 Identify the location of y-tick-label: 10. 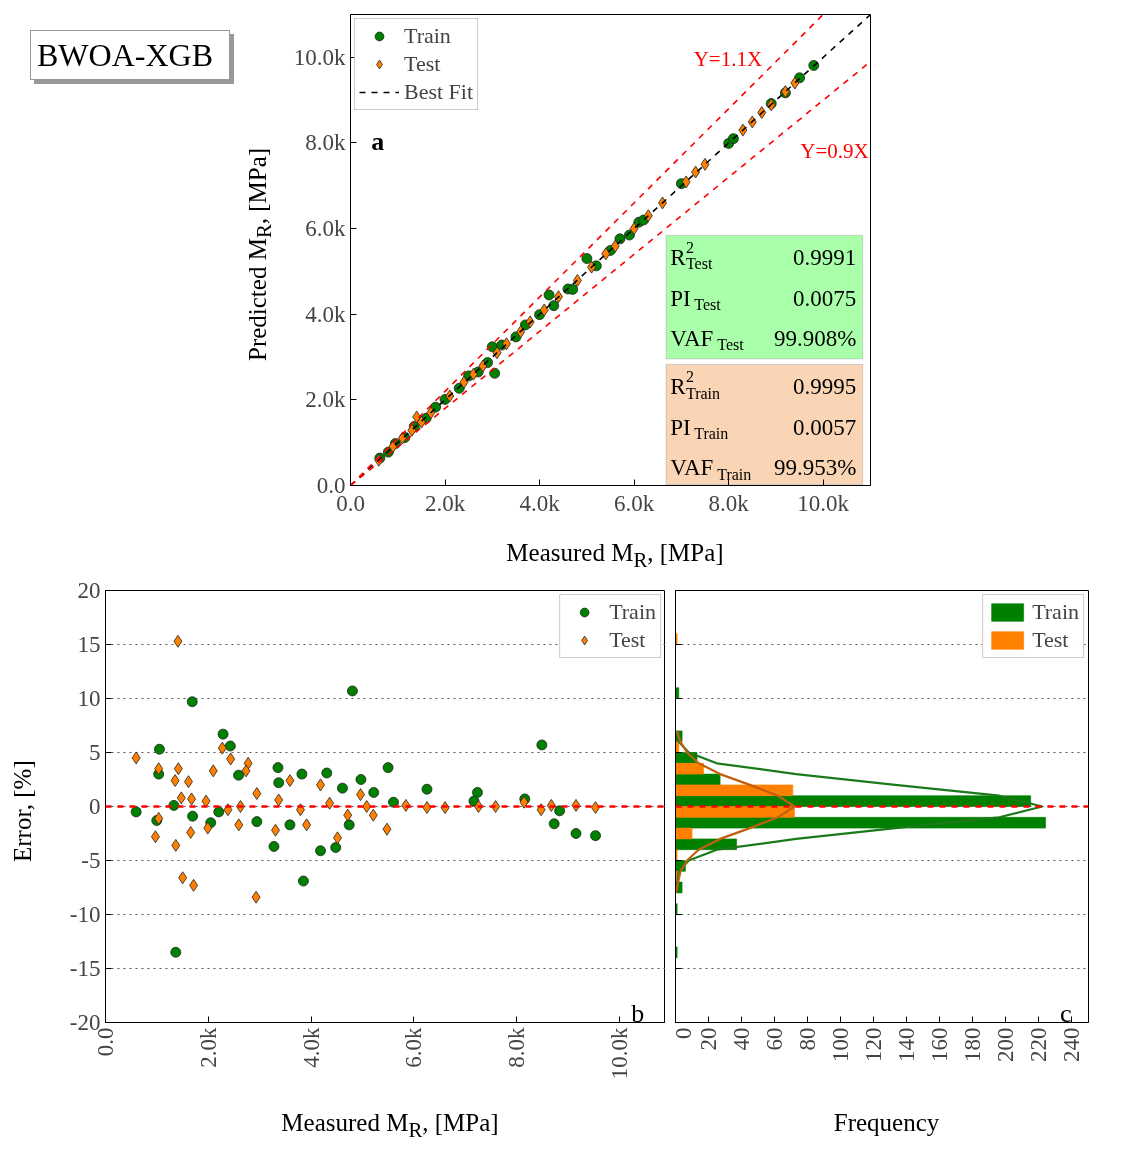
(89, 698).